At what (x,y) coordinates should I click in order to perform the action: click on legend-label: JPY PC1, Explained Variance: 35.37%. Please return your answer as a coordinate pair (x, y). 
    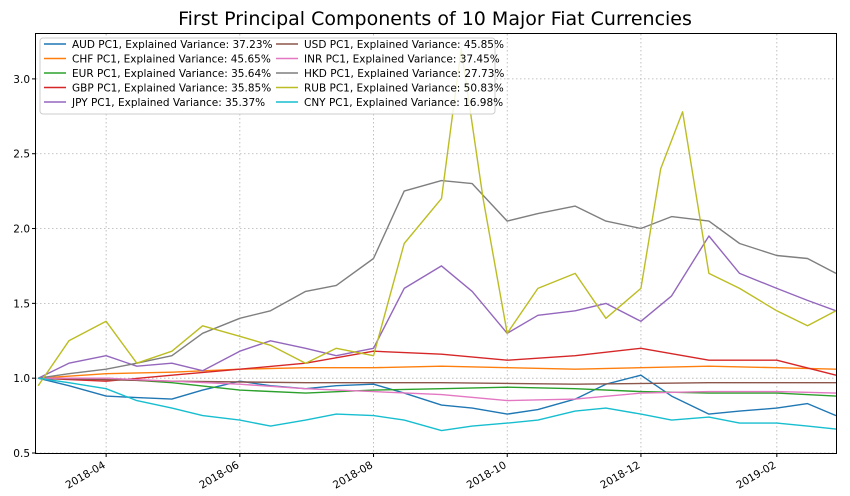
    Looking at the image, I should click on (168, 103).